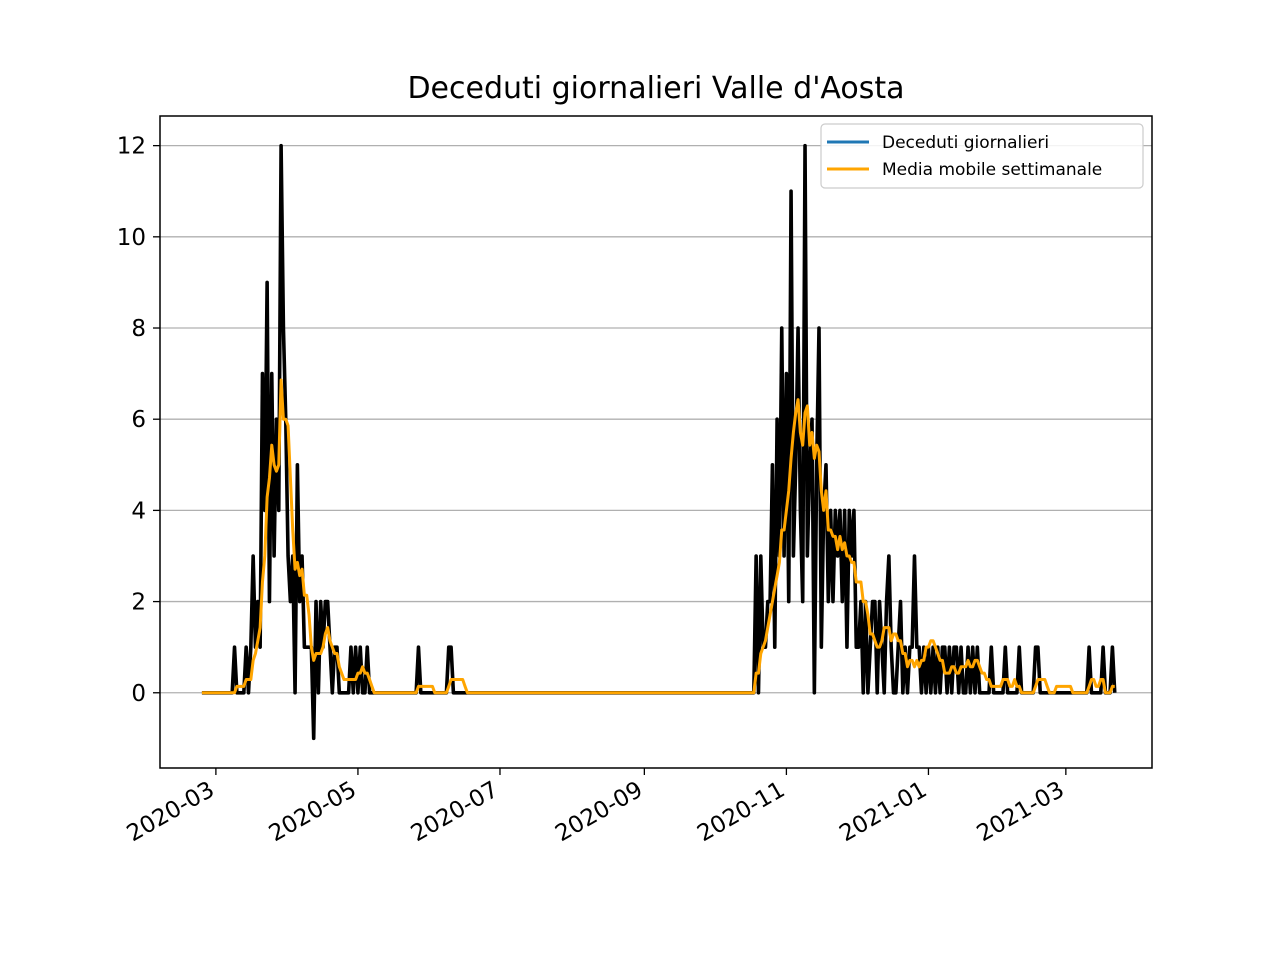 Image resolution: width=1280 pixels, height=960 pixels. I want to click on x-tick-label-0: 2020-03, so click(171, 812).